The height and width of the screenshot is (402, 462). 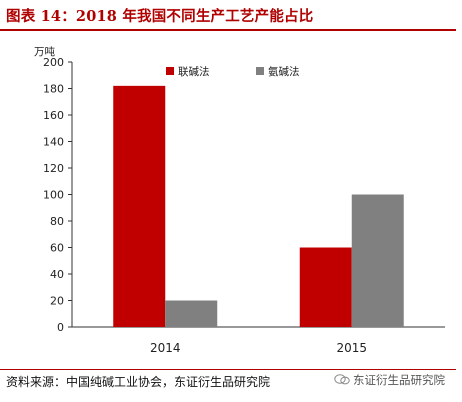 What do you see at coordinates (53, 168) in the screenshot?
I see `y-tick-label: 120` at bounding box center [53, 168].